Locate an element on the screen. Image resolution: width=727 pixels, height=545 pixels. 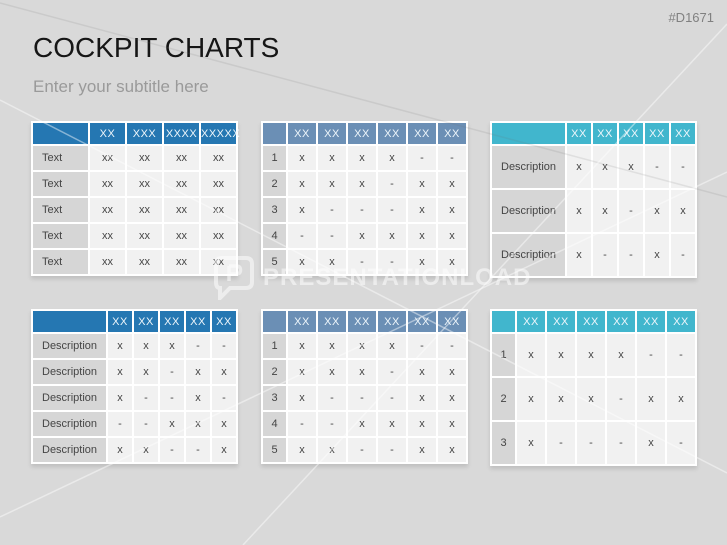
table-row: Description x - - x - is located at coordinates (593, 255).